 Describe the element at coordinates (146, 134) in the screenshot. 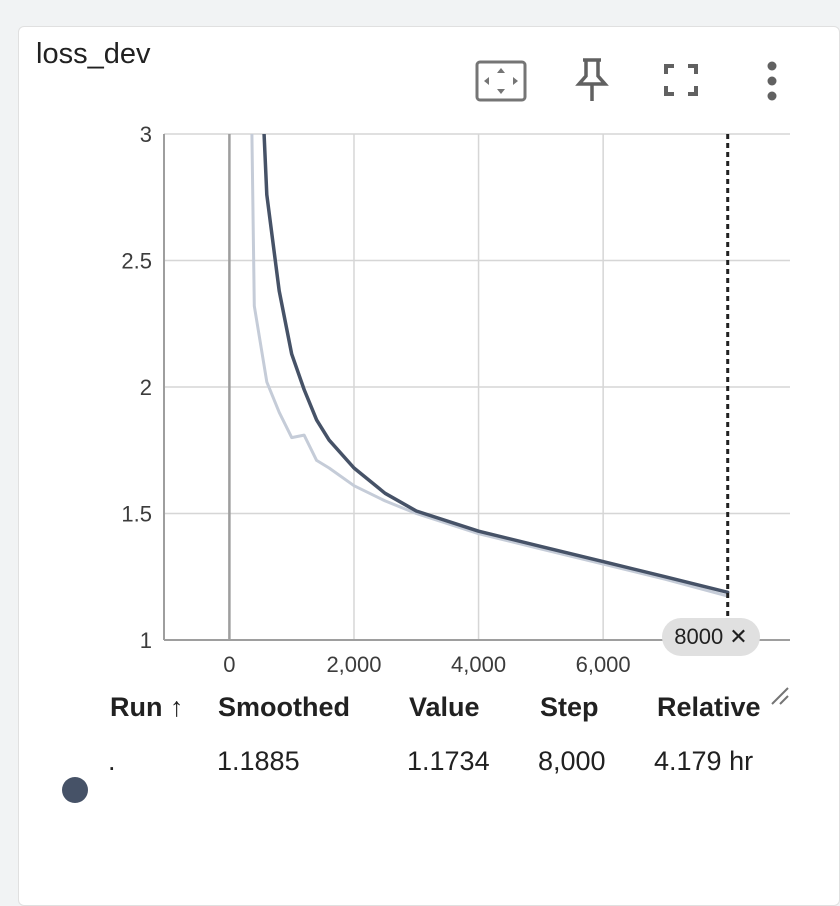

I see `y-tick-label: 3` at that location.